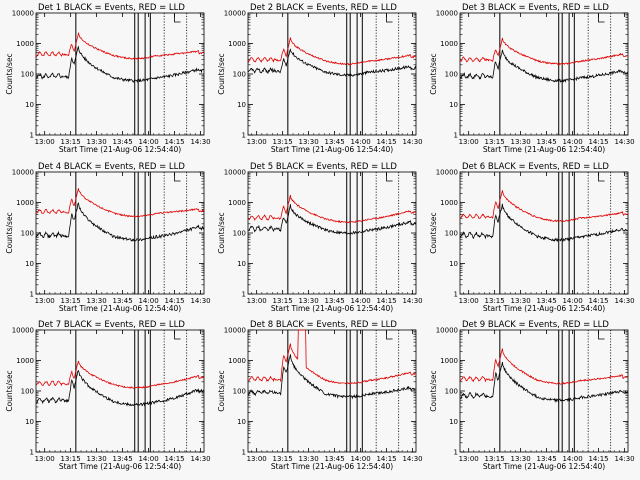  What do you see at coordinates (111, 325) in the screenshot?
I see `panel-title: Det 7 BLACK = Events, RED = LLD` at bounding box center [111, 325].